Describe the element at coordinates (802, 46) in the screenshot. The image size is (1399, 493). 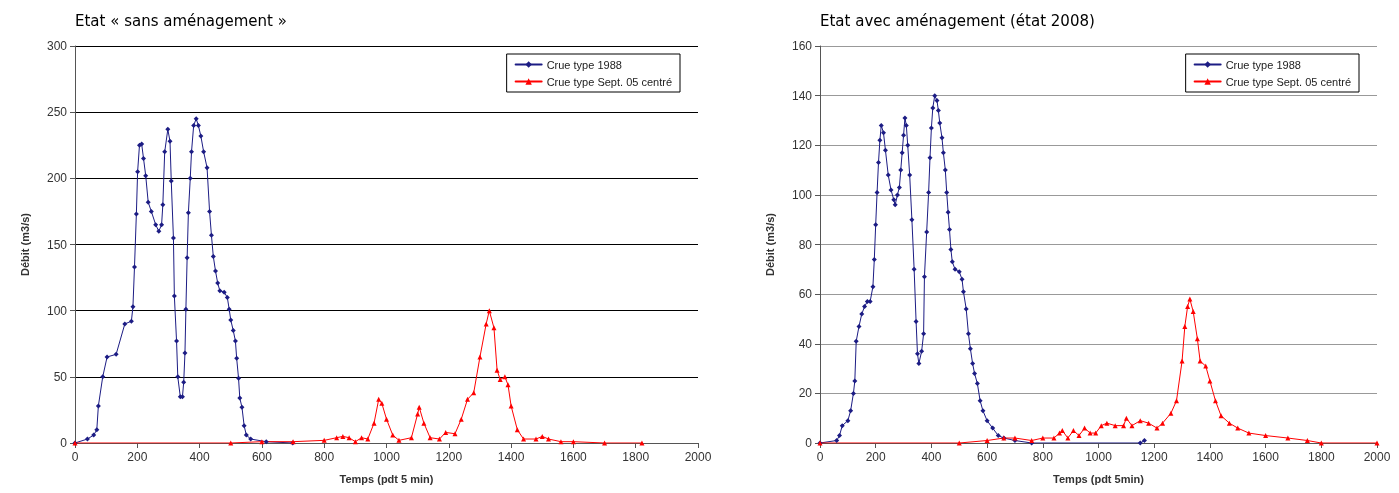
I see `y-tick-label: 160` at that location.